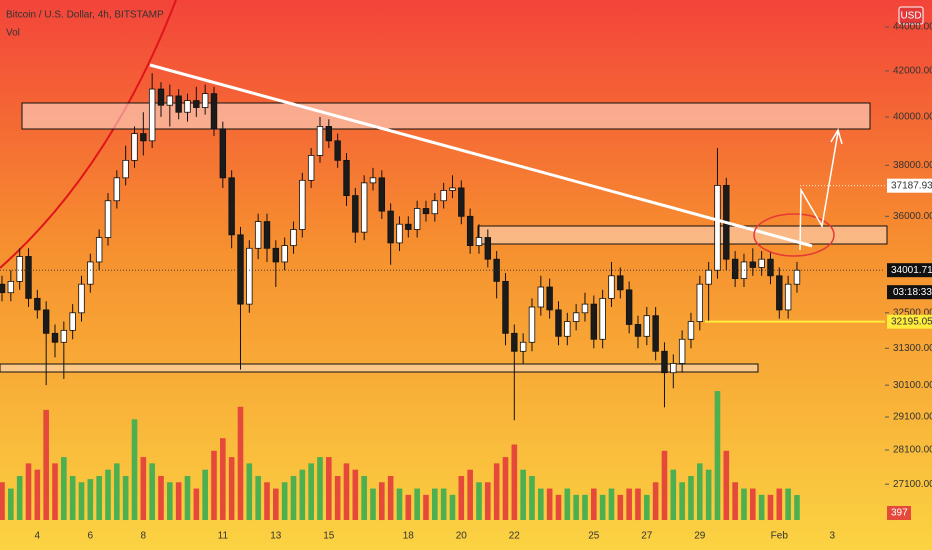  What do you see at coordinates (647, 536) in the screenshot?
I see `x-tick-label: 27` at bounding box center [647, 536].